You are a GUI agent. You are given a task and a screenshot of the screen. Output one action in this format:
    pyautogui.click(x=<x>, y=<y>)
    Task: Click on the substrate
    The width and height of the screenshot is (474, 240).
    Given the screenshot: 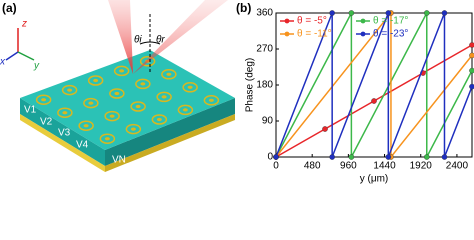 What is the action you would take?
    pyautogui.click(x=62, y=143)
    